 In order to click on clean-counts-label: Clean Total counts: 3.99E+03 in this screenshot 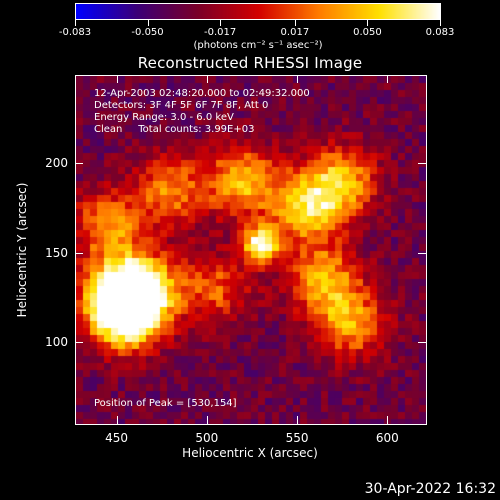, I will do `click(174, 129)`.